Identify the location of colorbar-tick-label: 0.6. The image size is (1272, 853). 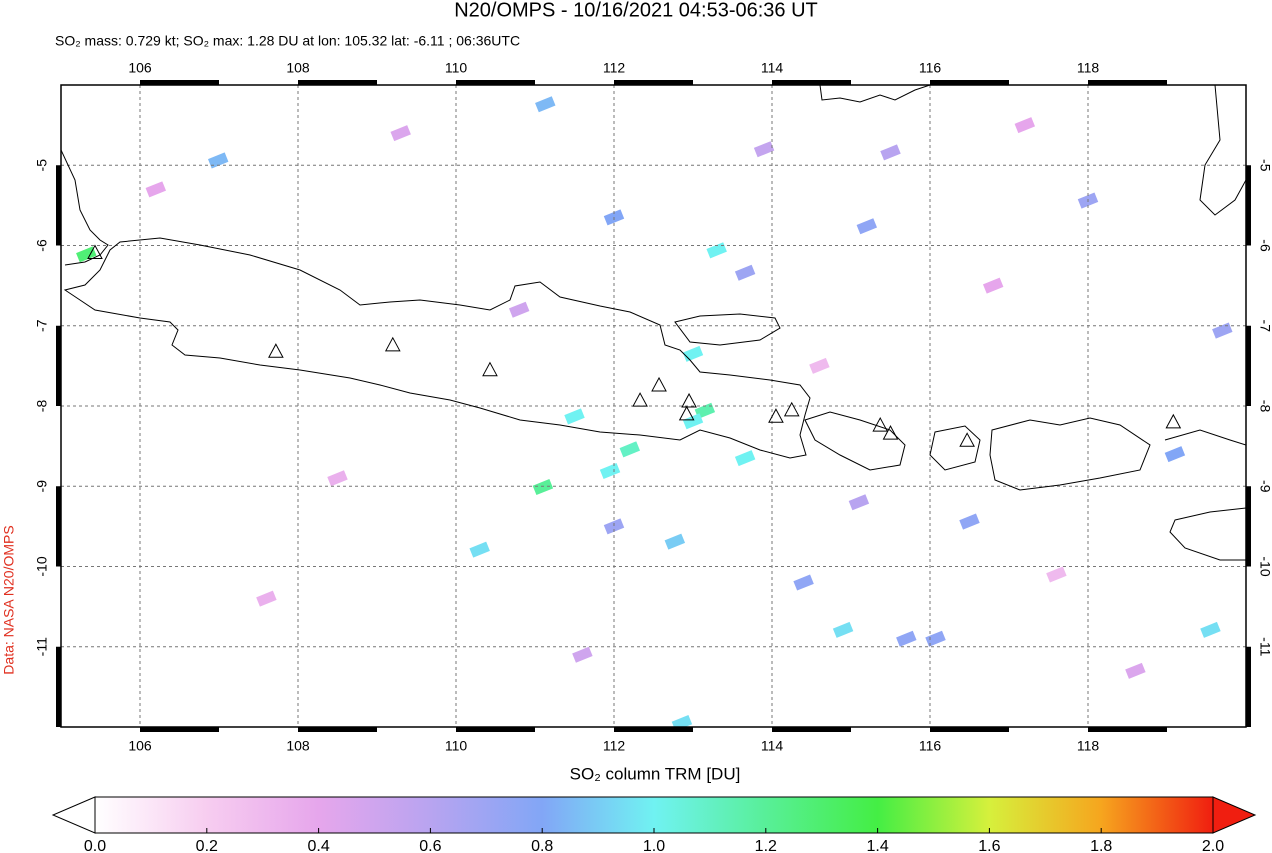
(430, 845).